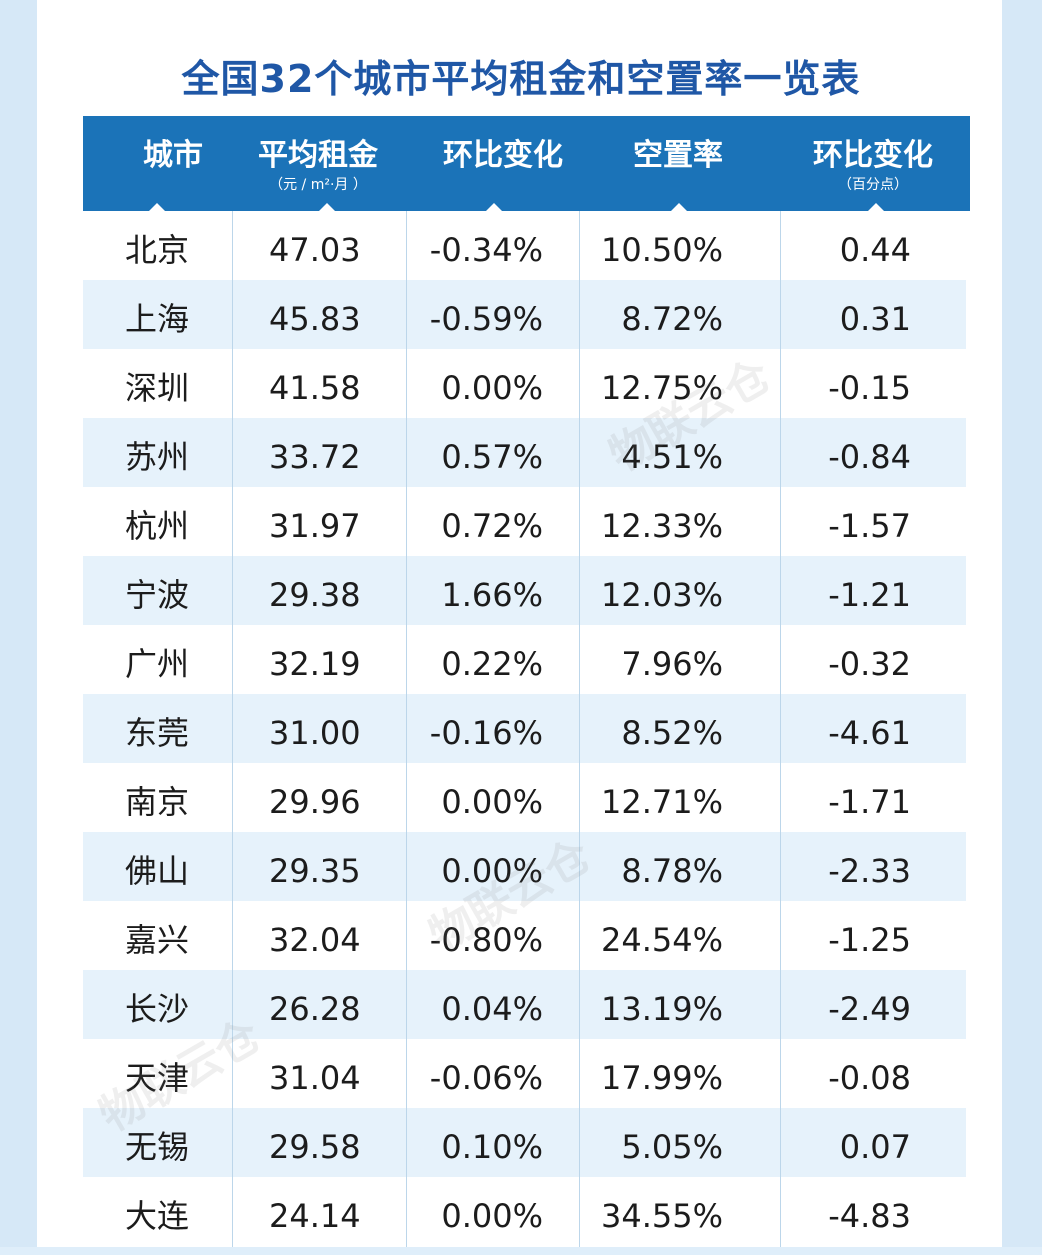 The height and width of the screenshot is (1255, 1042). I want to click on cell-city: 苏州, so click(157, 457).